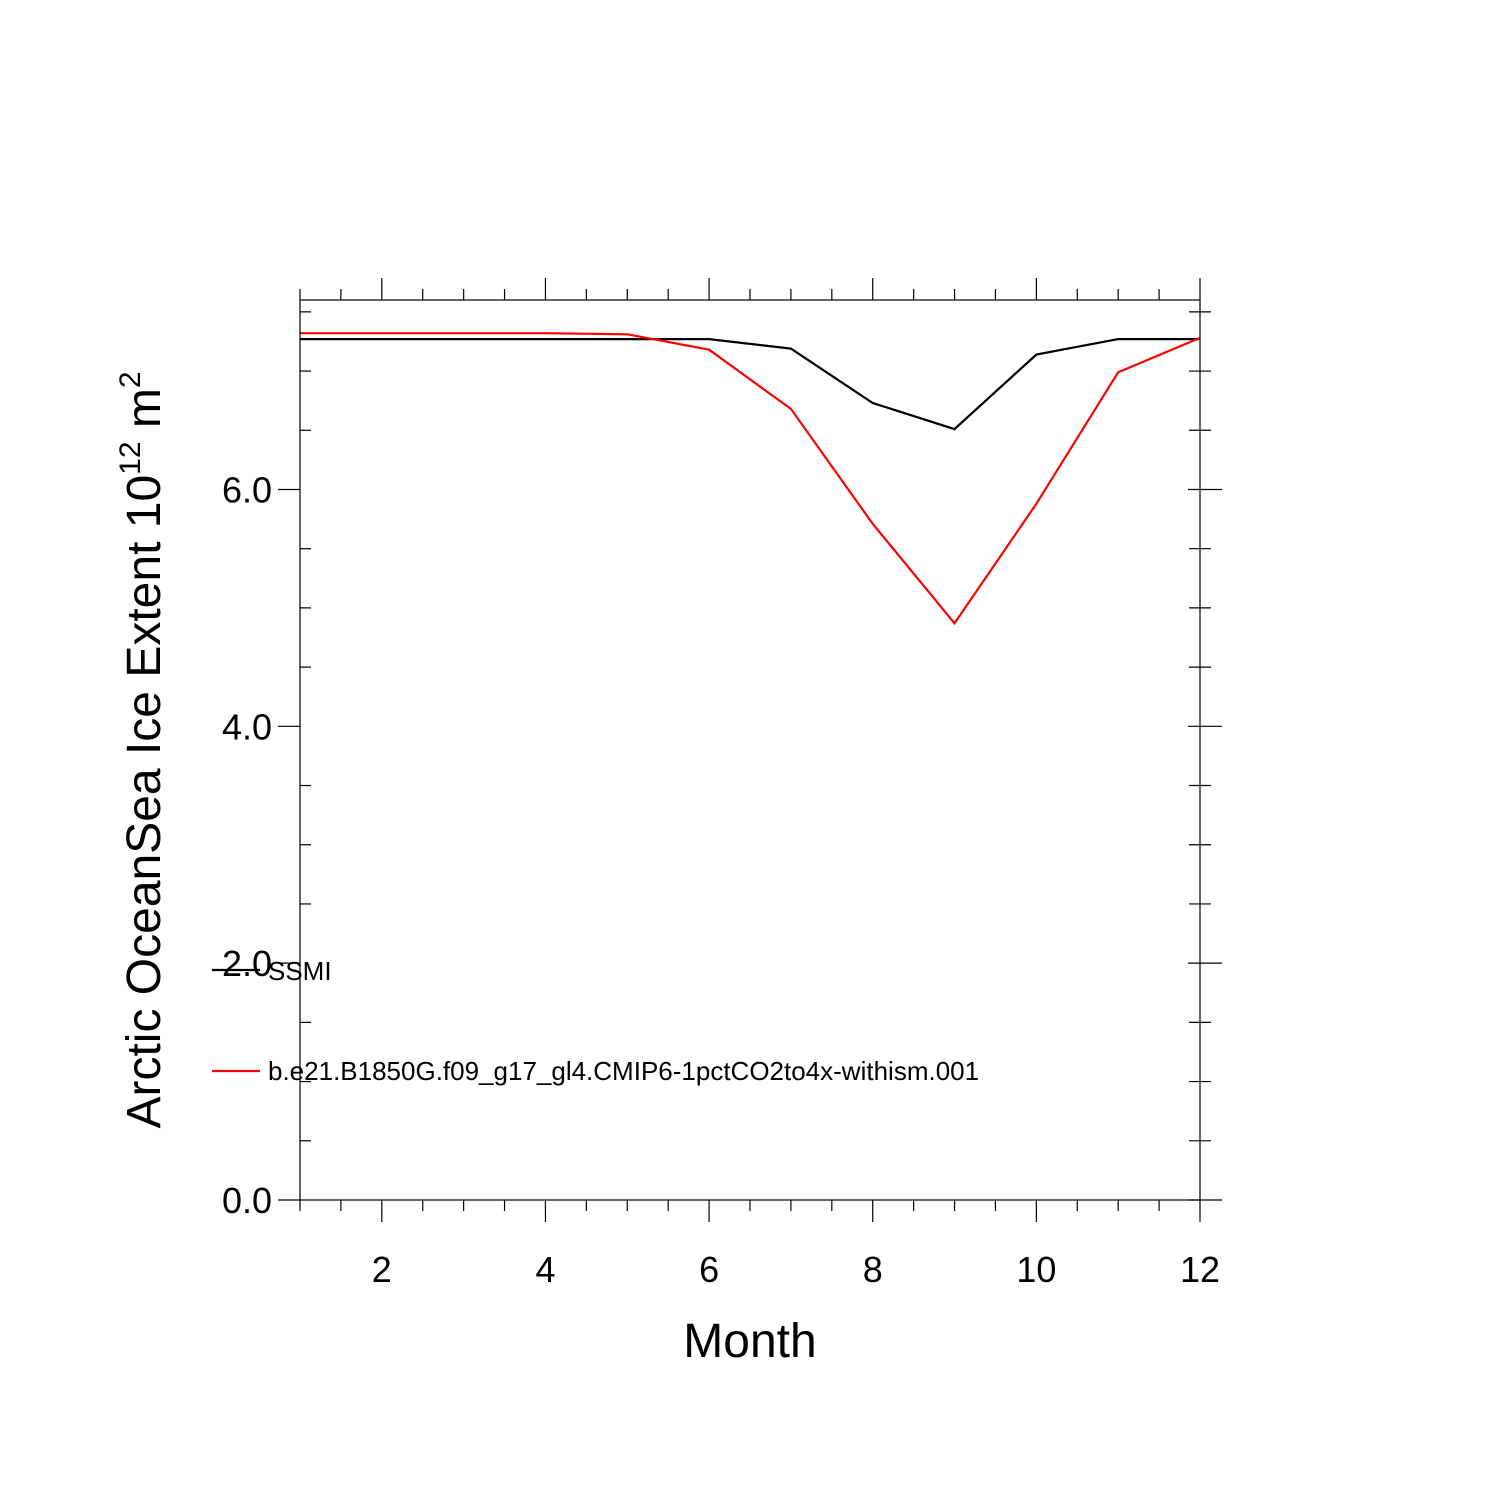 This screenshot has width=1500, height=1500. I want to click on y-tick-labels: 0.0 2.0 4.0 6.0, so click(247, 845).